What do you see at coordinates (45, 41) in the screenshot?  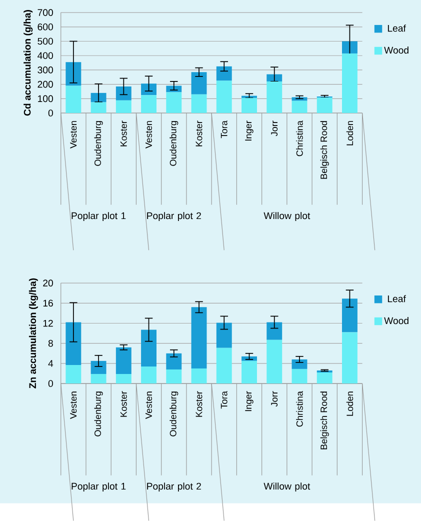 I see `y-tick-label: 500` at bounding box center [45, 41].